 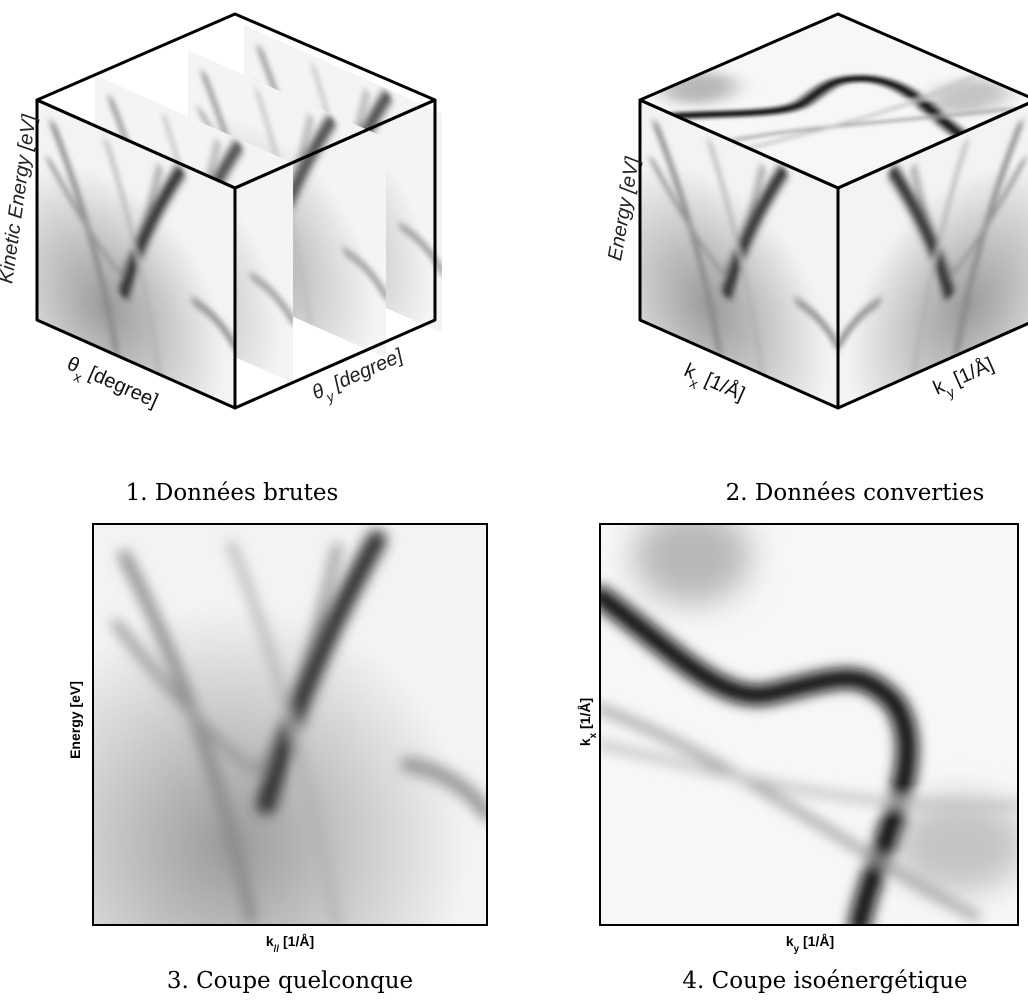 What do you see at coordinates (593, 735) in the screenshot?
I see `label-part: x` at bounding box center [593, 735].